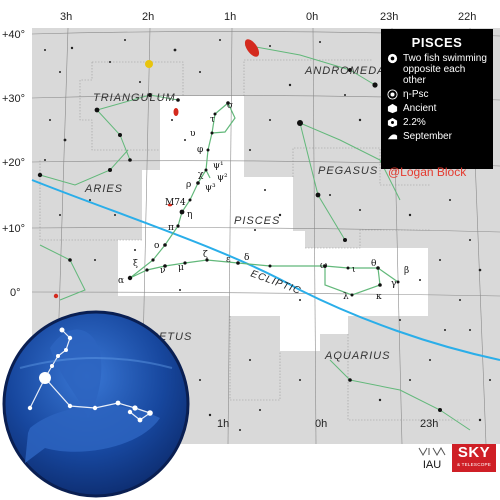 This screenshot has height=500, width=500. I want to click on label-pisces: PISCES, so click(257, 221).